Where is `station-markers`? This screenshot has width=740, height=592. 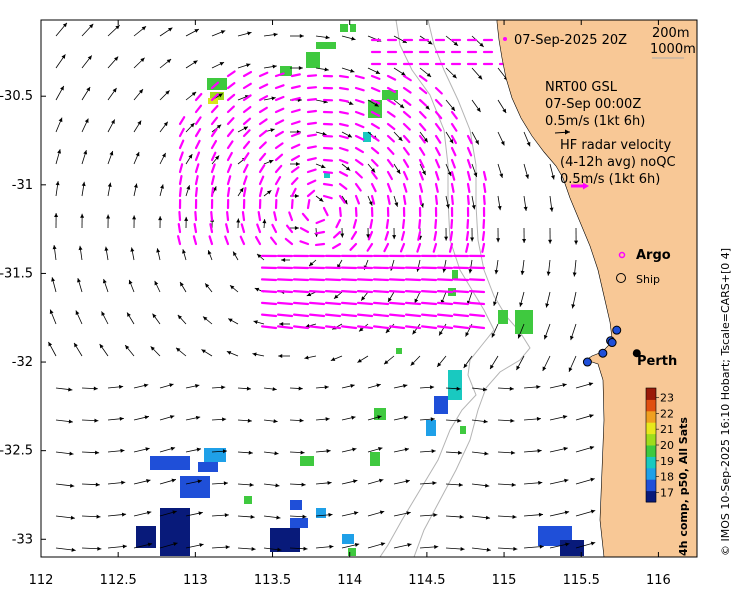
station-markers is located at coordinates (611, 346).